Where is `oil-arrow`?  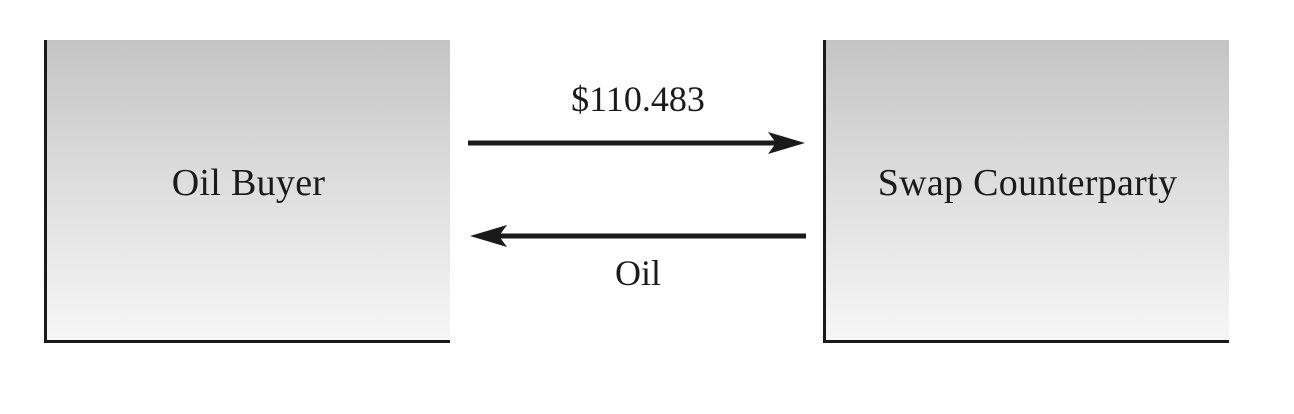
oil-arrow is located at coordinates (638, 236).